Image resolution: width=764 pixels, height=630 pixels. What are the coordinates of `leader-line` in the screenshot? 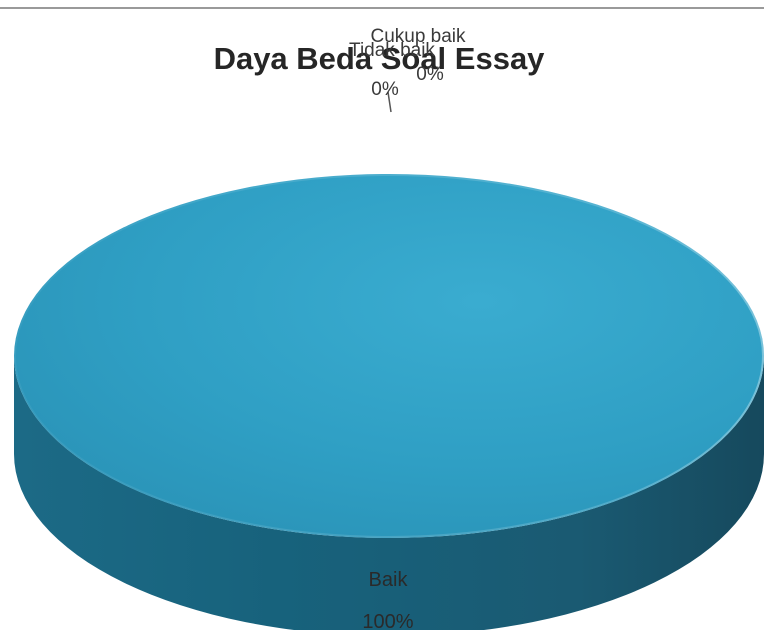 It's located at (389, 102).